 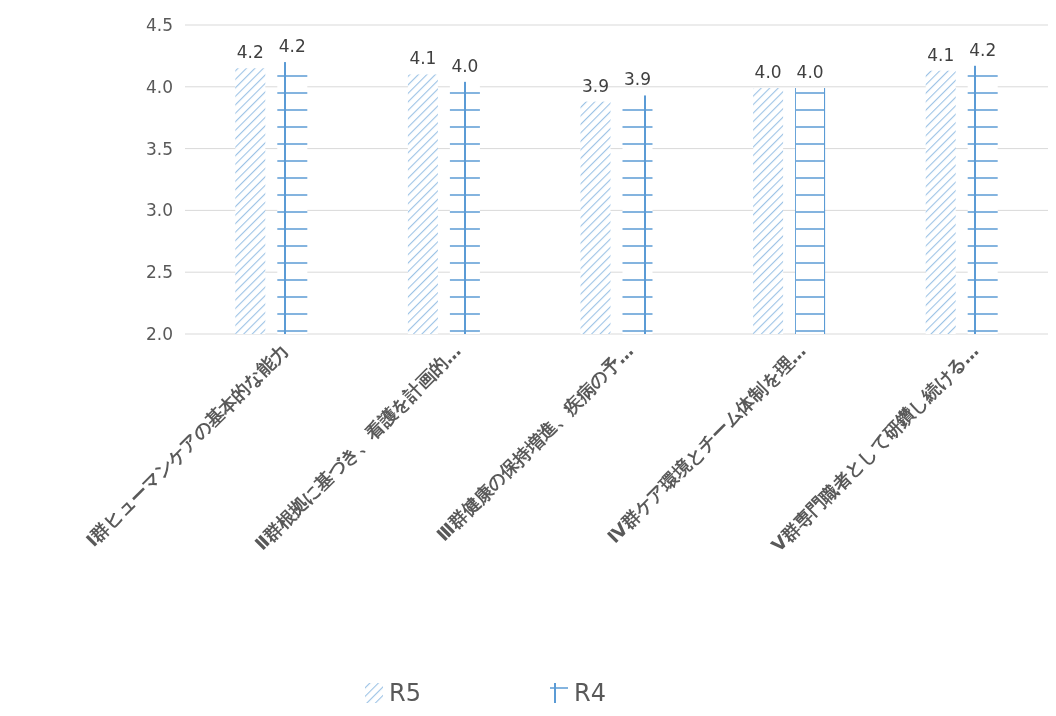 I want to click on legend-label: R5, so click(x=405, y=693).